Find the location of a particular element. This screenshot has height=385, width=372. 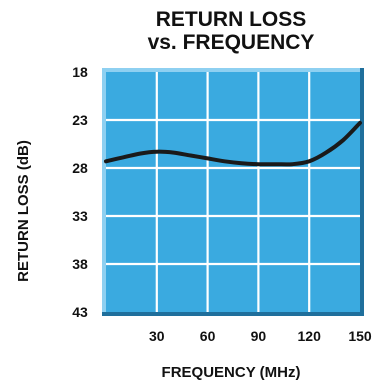

chart-title-line-1: RETURN LOSS is located at coordinates (231, 19).